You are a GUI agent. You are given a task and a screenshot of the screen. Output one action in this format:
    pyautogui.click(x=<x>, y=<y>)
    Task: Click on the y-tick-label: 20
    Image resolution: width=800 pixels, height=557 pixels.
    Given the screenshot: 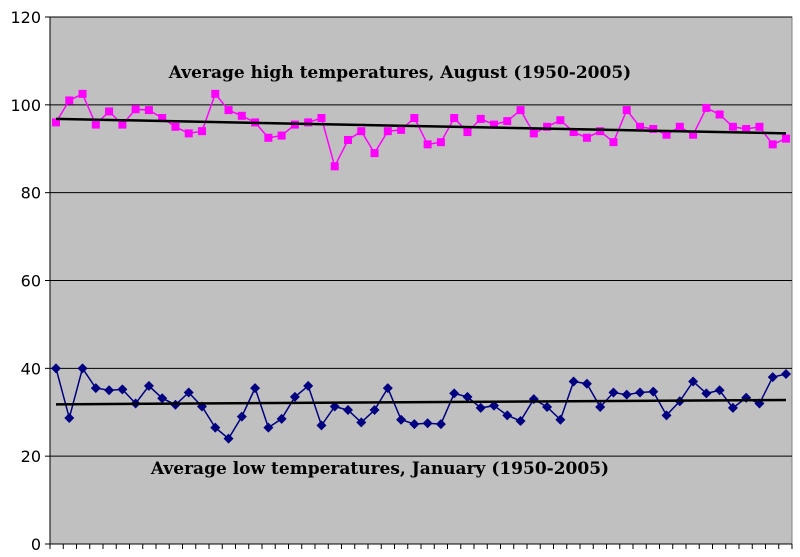 What is the action you would take?
    pyautogui.click(x=31, y=456)
    